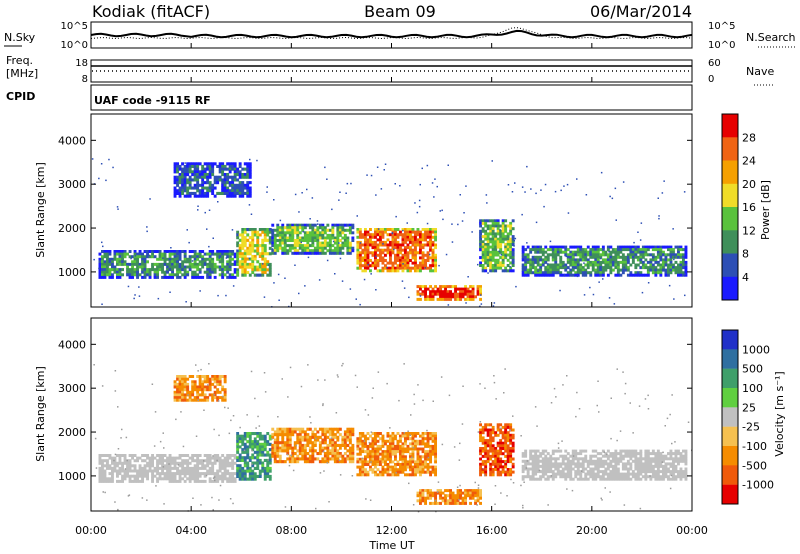 The width and height of the screenshot is (800, 554). Describe the element at coordinates (721, 26) in the screenshot. I see `noise-right-tick-top: 10^5` at that location.